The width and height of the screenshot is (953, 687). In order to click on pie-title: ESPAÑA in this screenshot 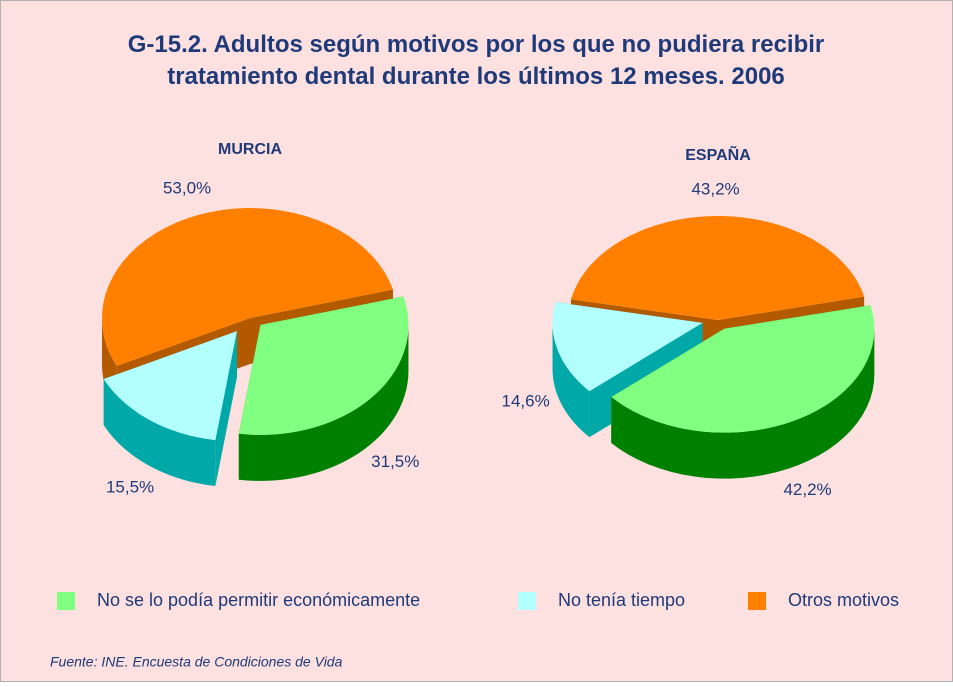, I will do `click(718, 154)`.